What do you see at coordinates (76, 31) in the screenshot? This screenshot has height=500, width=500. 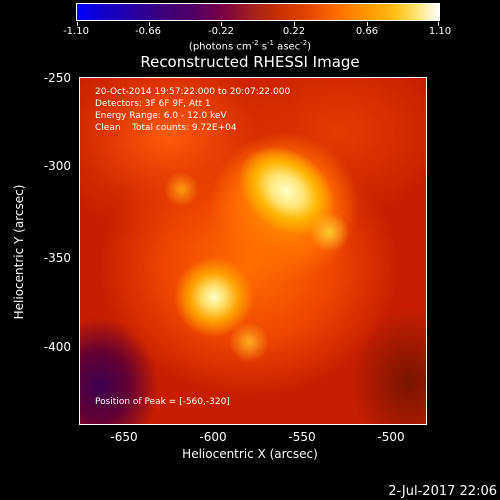 I see `colorbar-tick-label: -1.10` at bounding box center [76, 31].